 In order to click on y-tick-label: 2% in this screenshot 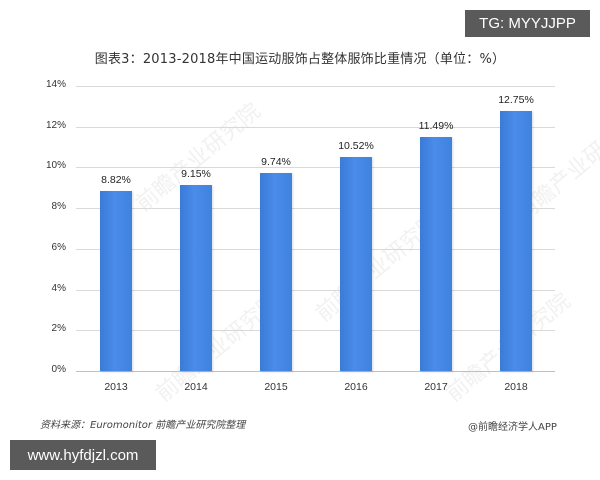, I will do `click(58, 328)`.